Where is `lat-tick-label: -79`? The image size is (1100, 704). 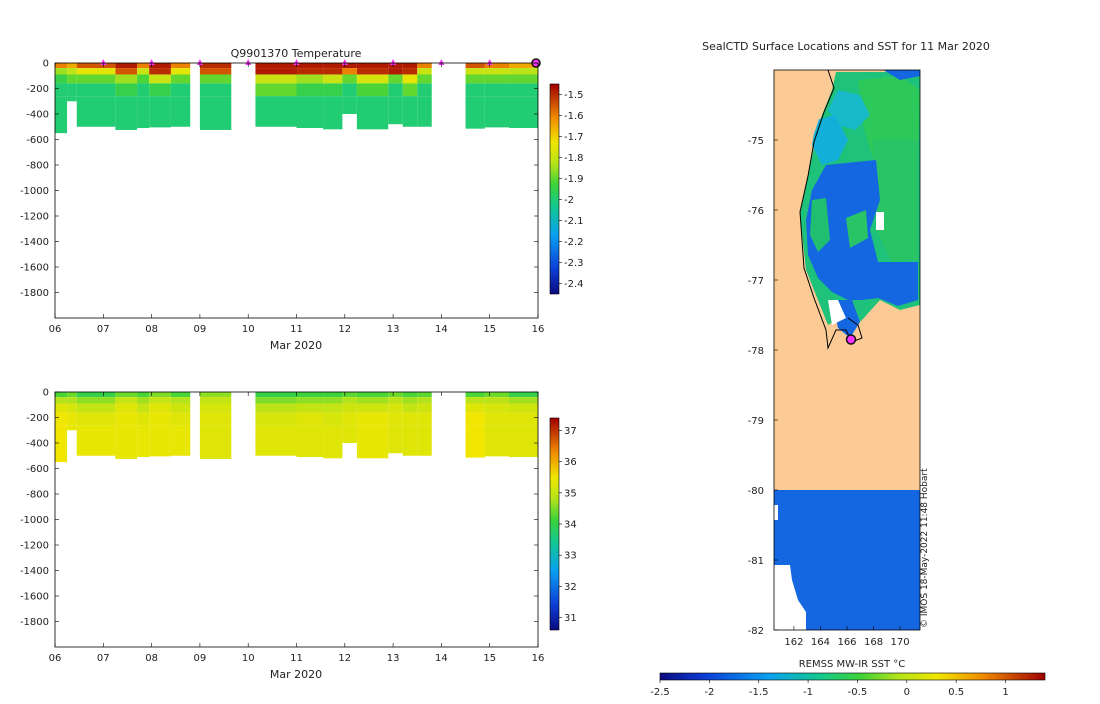 lat-tick-label: -79 is located at coordinates (756, 421).